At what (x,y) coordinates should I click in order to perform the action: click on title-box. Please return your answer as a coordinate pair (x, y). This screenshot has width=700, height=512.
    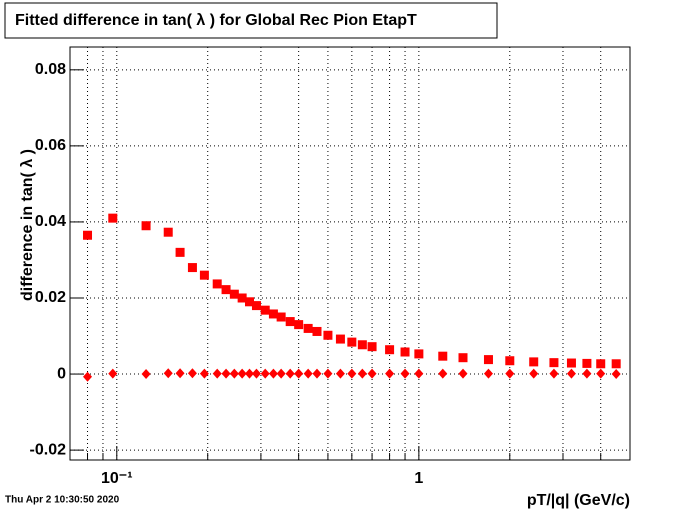
    Looking at the image, I should click on (251, 20).